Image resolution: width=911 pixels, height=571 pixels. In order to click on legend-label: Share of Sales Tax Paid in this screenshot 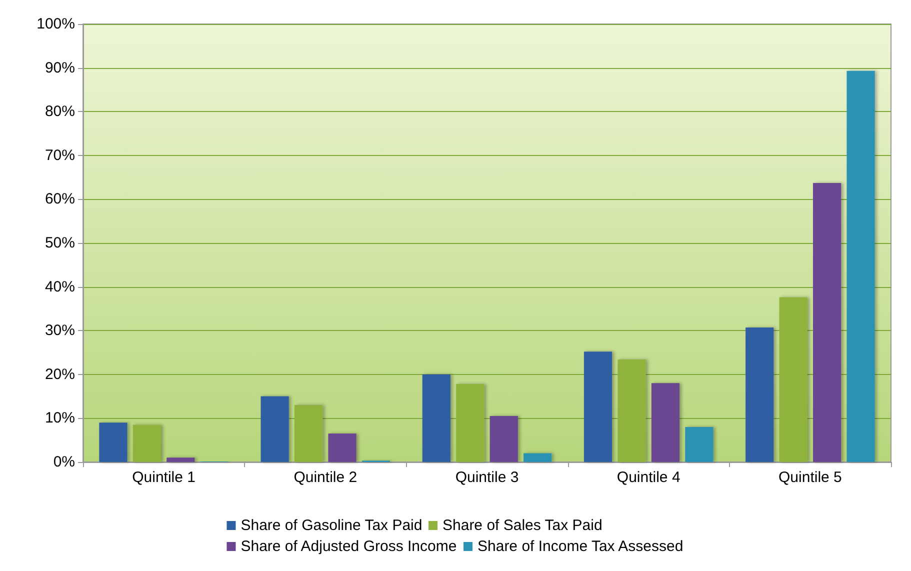, I will do `click(522, 525)`.